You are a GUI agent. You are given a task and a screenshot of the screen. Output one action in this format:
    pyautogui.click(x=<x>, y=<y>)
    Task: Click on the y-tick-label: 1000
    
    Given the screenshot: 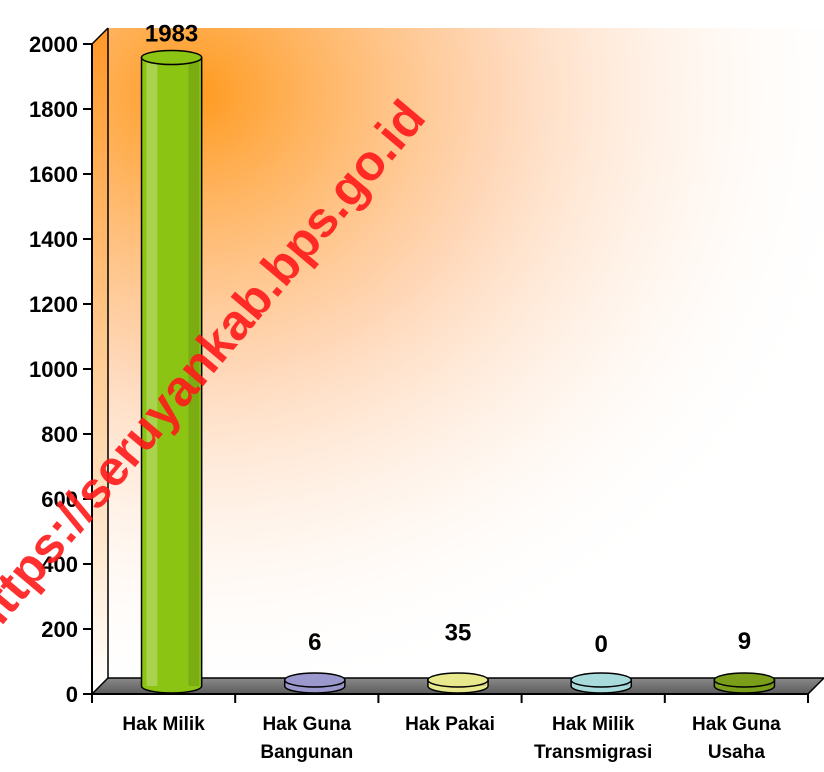 What is the action you would take?
    pyautogui.click(x=53, y=369)
    